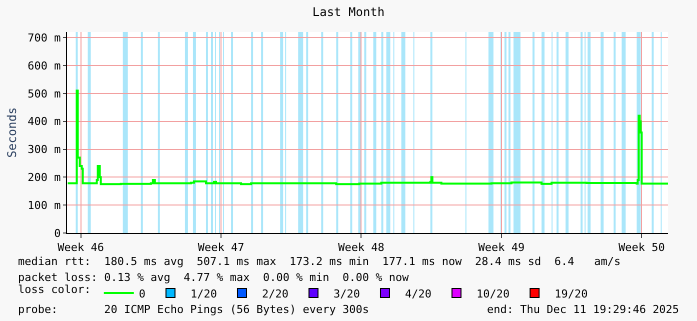 The width and height of the screenshot is (697, 321). What do you see at coordinates (493, 293) in the screenshot?
I see `legend-label: 10/20` at bounding box center [493, 293].